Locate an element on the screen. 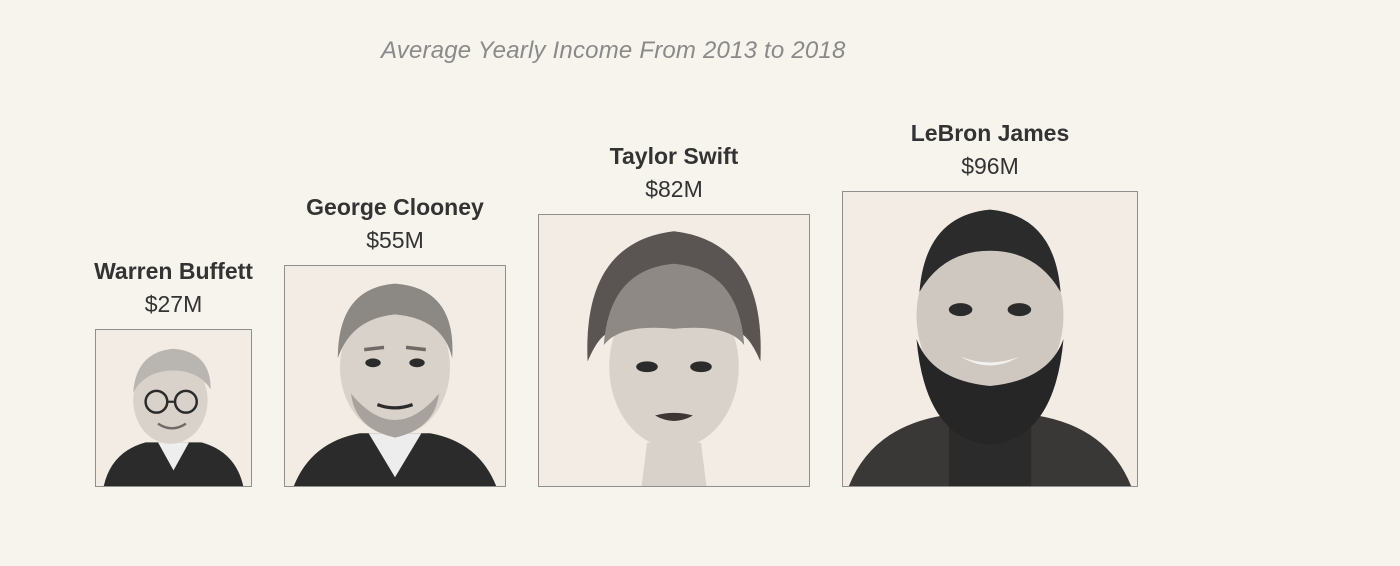  category-label: George Clooney is located at coordinates (395, 207).